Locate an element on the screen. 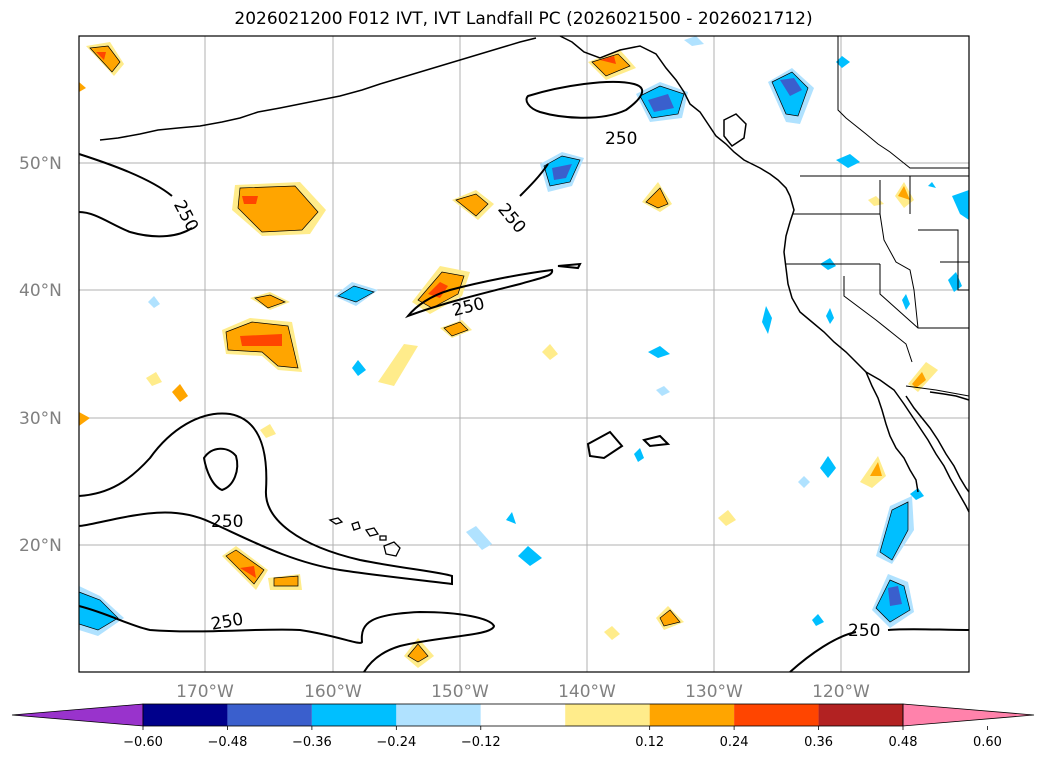 Image resolution: width=1047 pixels, height=765 pixels. lon-label: 160°W is located at coordinates (333, 692).